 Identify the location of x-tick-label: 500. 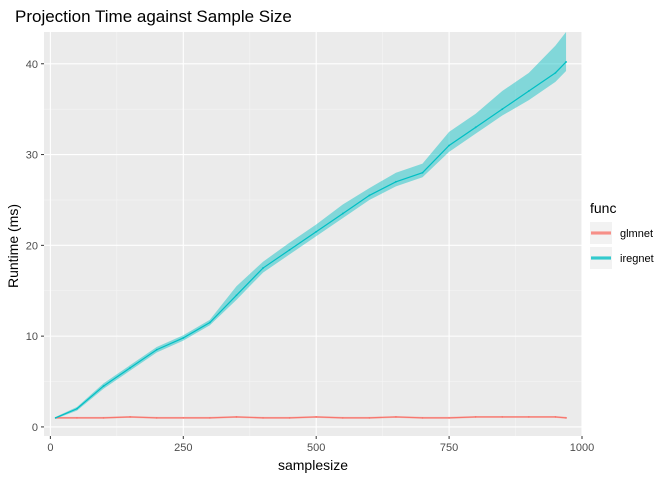
(316, 448).